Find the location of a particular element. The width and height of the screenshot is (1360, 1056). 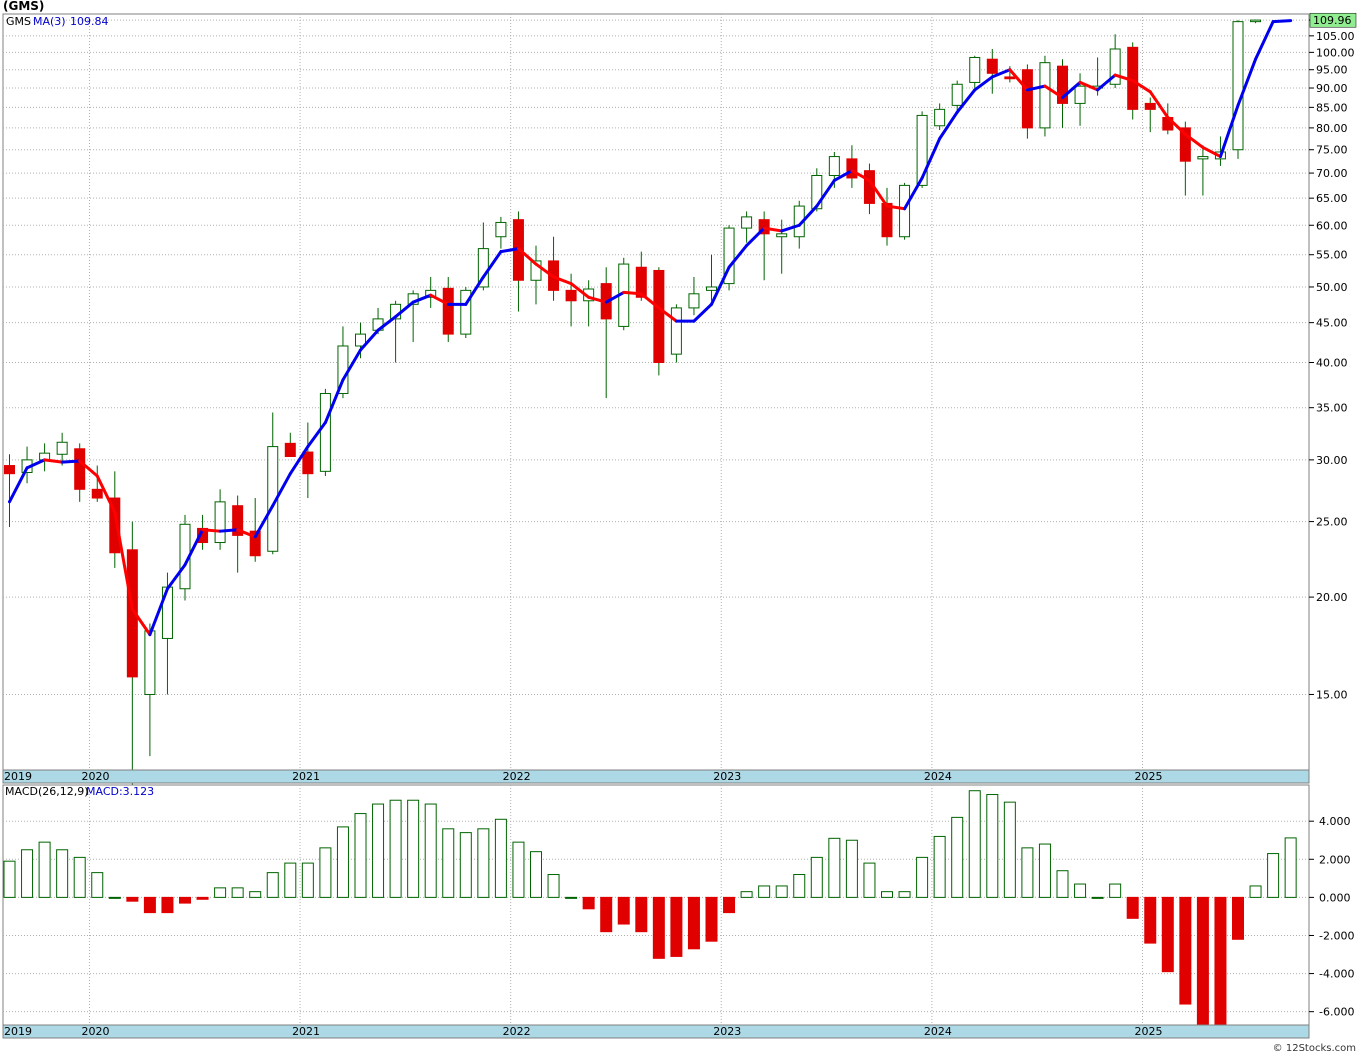

macd-x-axis-band is located at coordinates (656, 1031).